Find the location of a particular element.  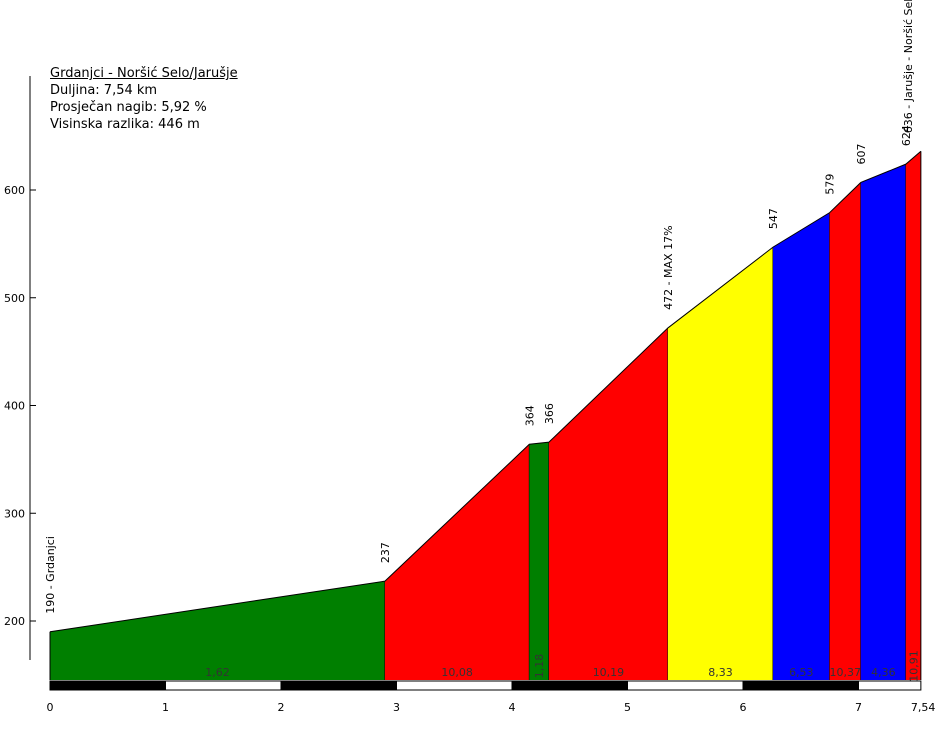

x-tick-label-4: 4 is located at coordinates (512, 707).